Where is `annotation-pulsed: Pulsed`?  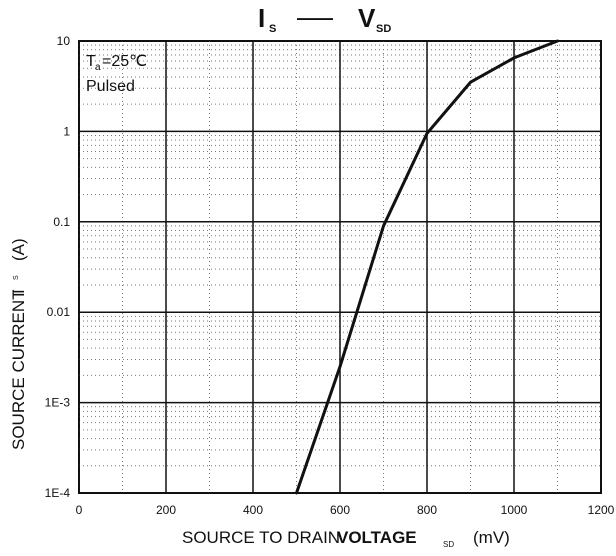 annotation-pulsed: Pulsed is located at coordinates (110, 86).